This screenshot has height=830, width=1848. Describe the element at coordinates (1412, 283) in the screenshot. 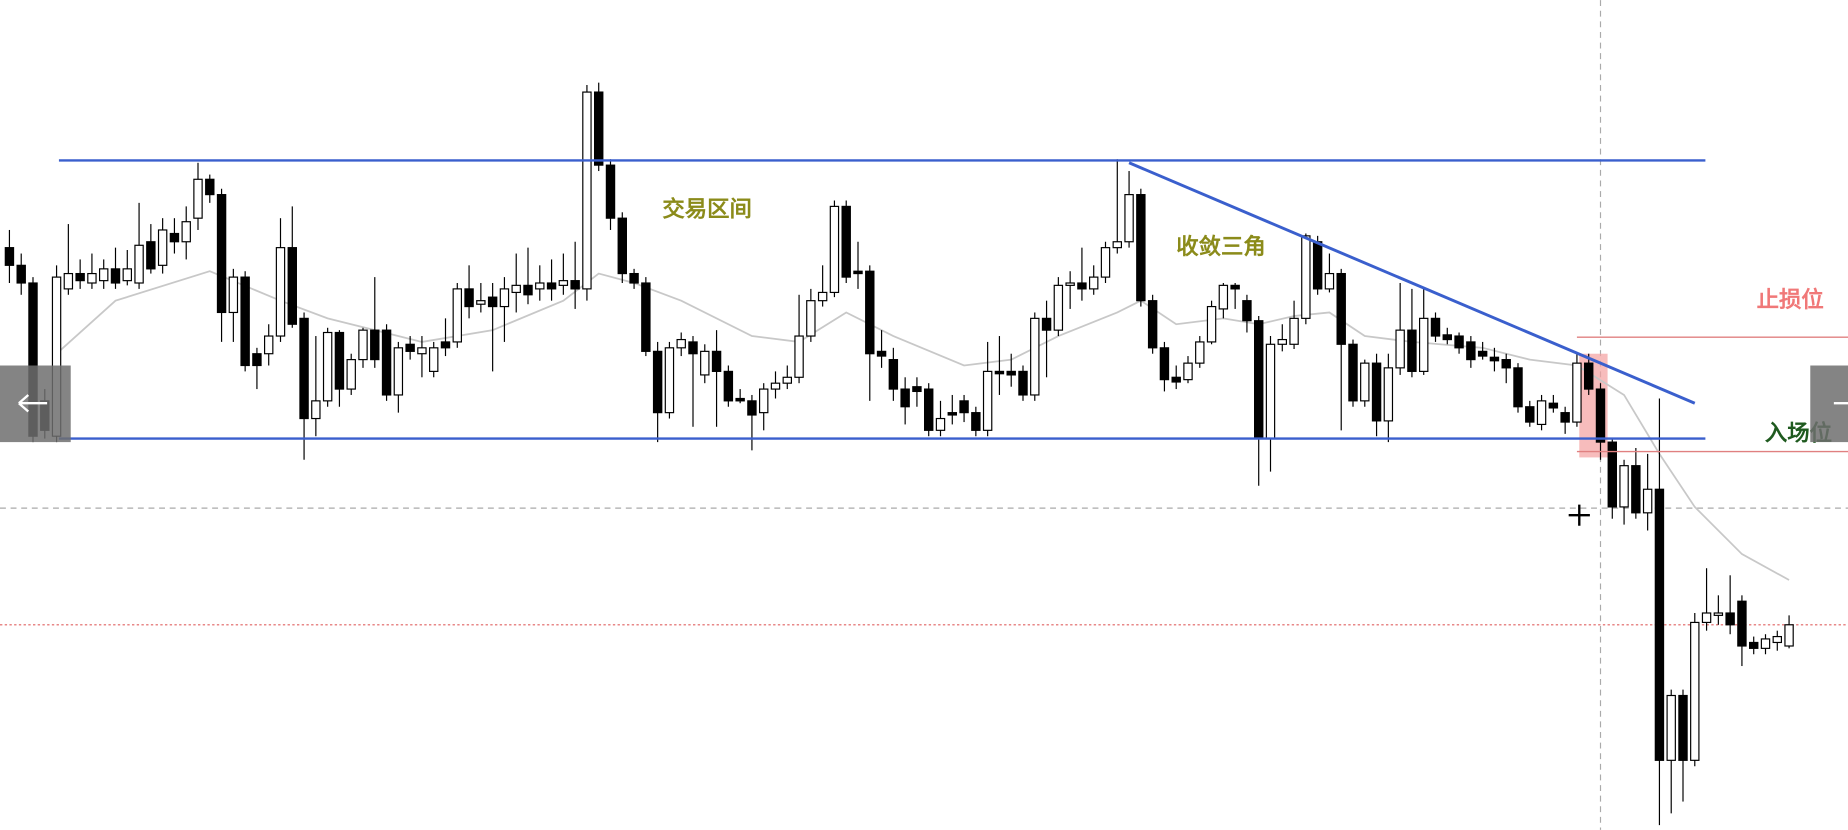

I see `trendline` at that location.